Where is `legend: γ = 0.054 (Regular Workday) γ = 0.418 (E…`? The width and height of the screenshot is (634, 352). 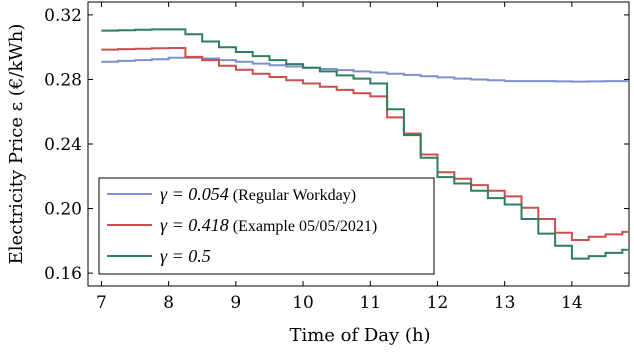
legend: γ = 0.054 (Regular Workday) γ = 0.418 (E… is located at coordinates (266, 226).